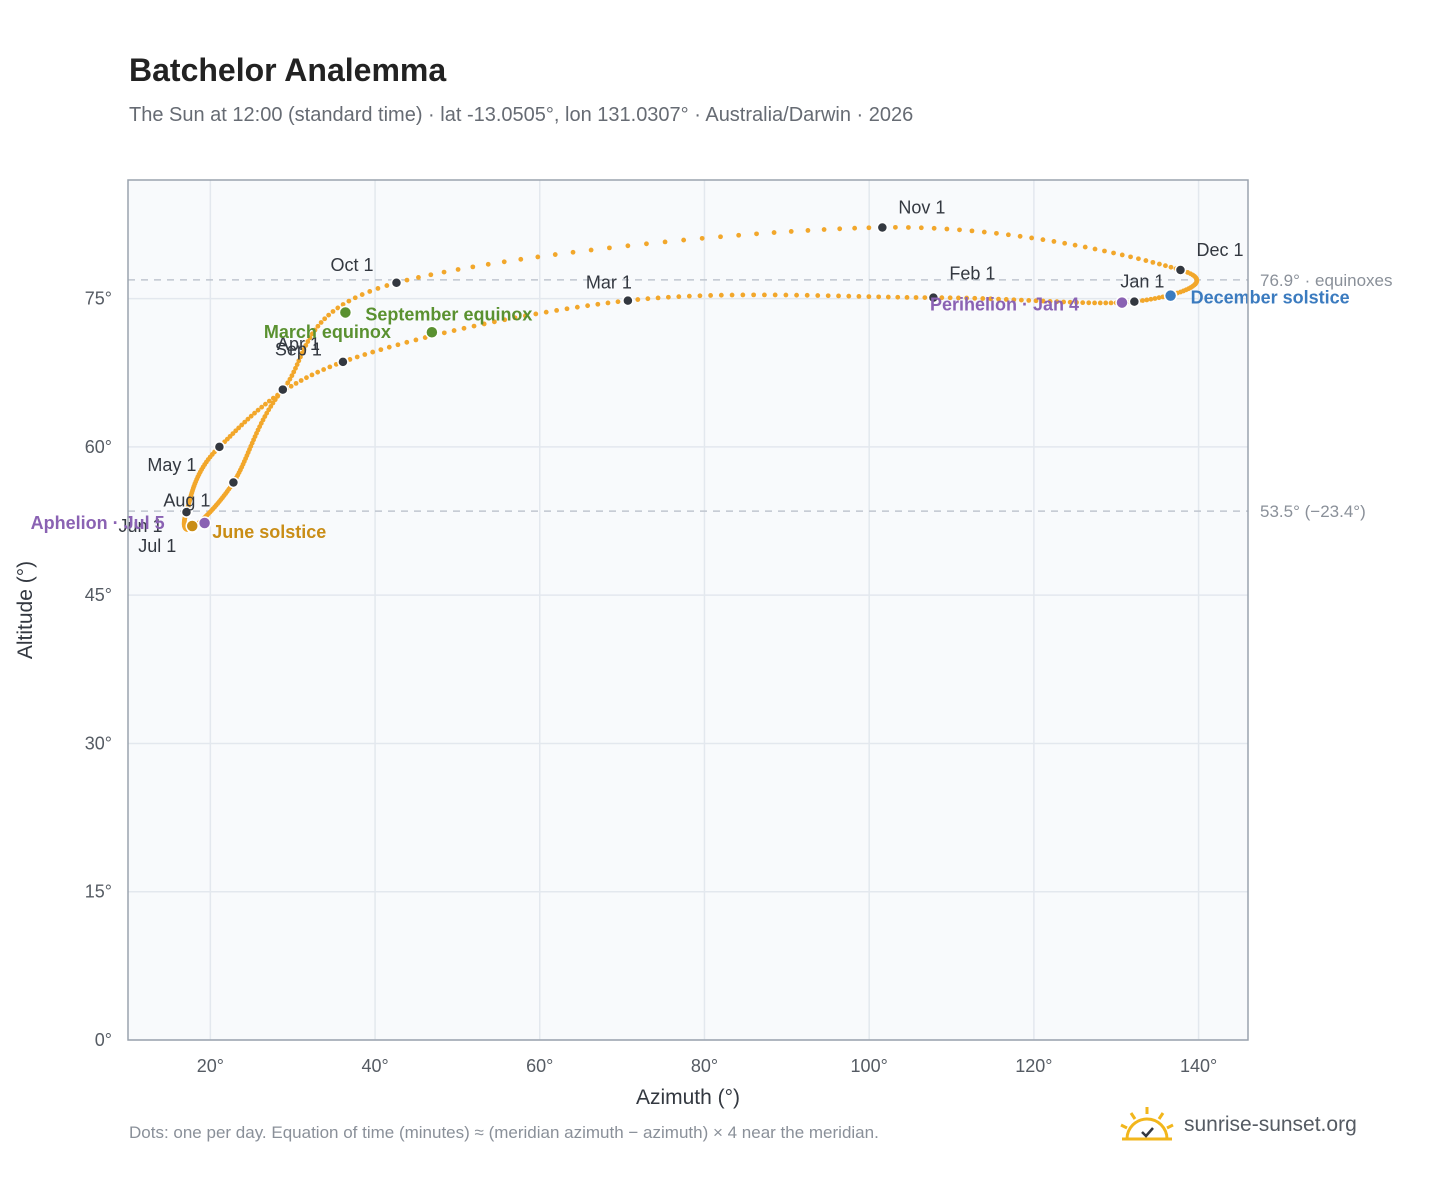 The width and height of the screenshot is (1448, 1188). I want to click on month-label: Apr 1, so click(298, 344).